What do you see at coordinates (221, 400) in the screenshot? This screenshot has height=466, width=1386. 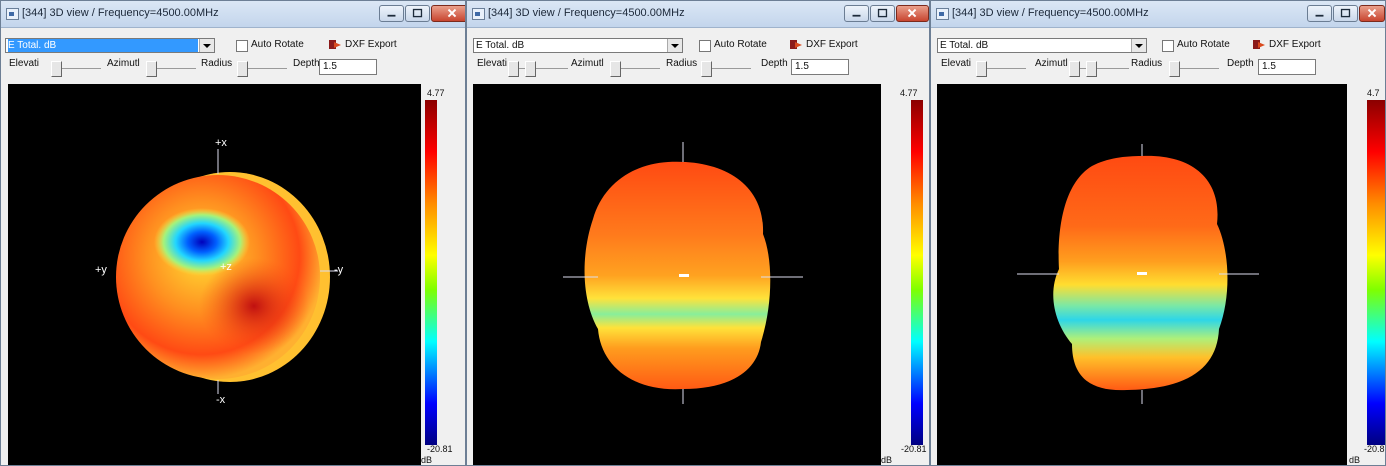 I see `axis-label-minus-x: -x` at bounding box center [221, 400].